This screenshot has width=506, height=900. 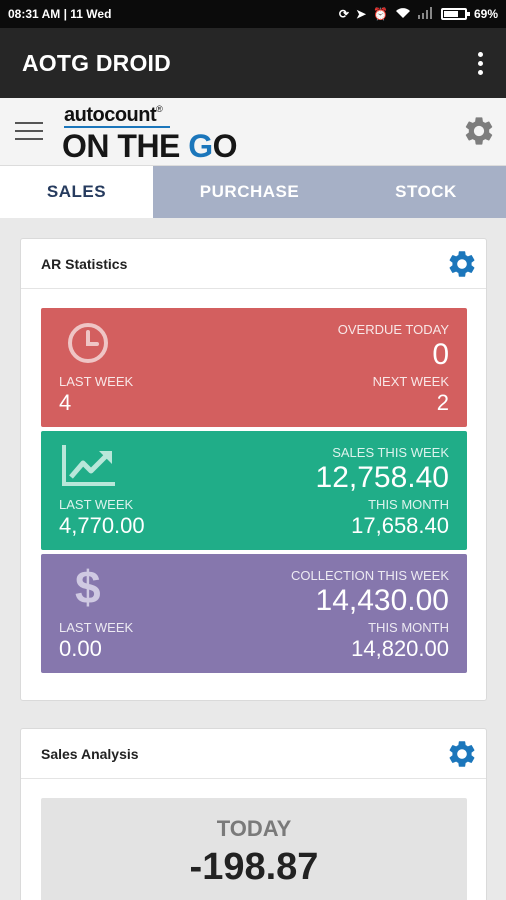 I want to click on overdue-last-week-label: LAST WEEK, so click(x=96, y=381).